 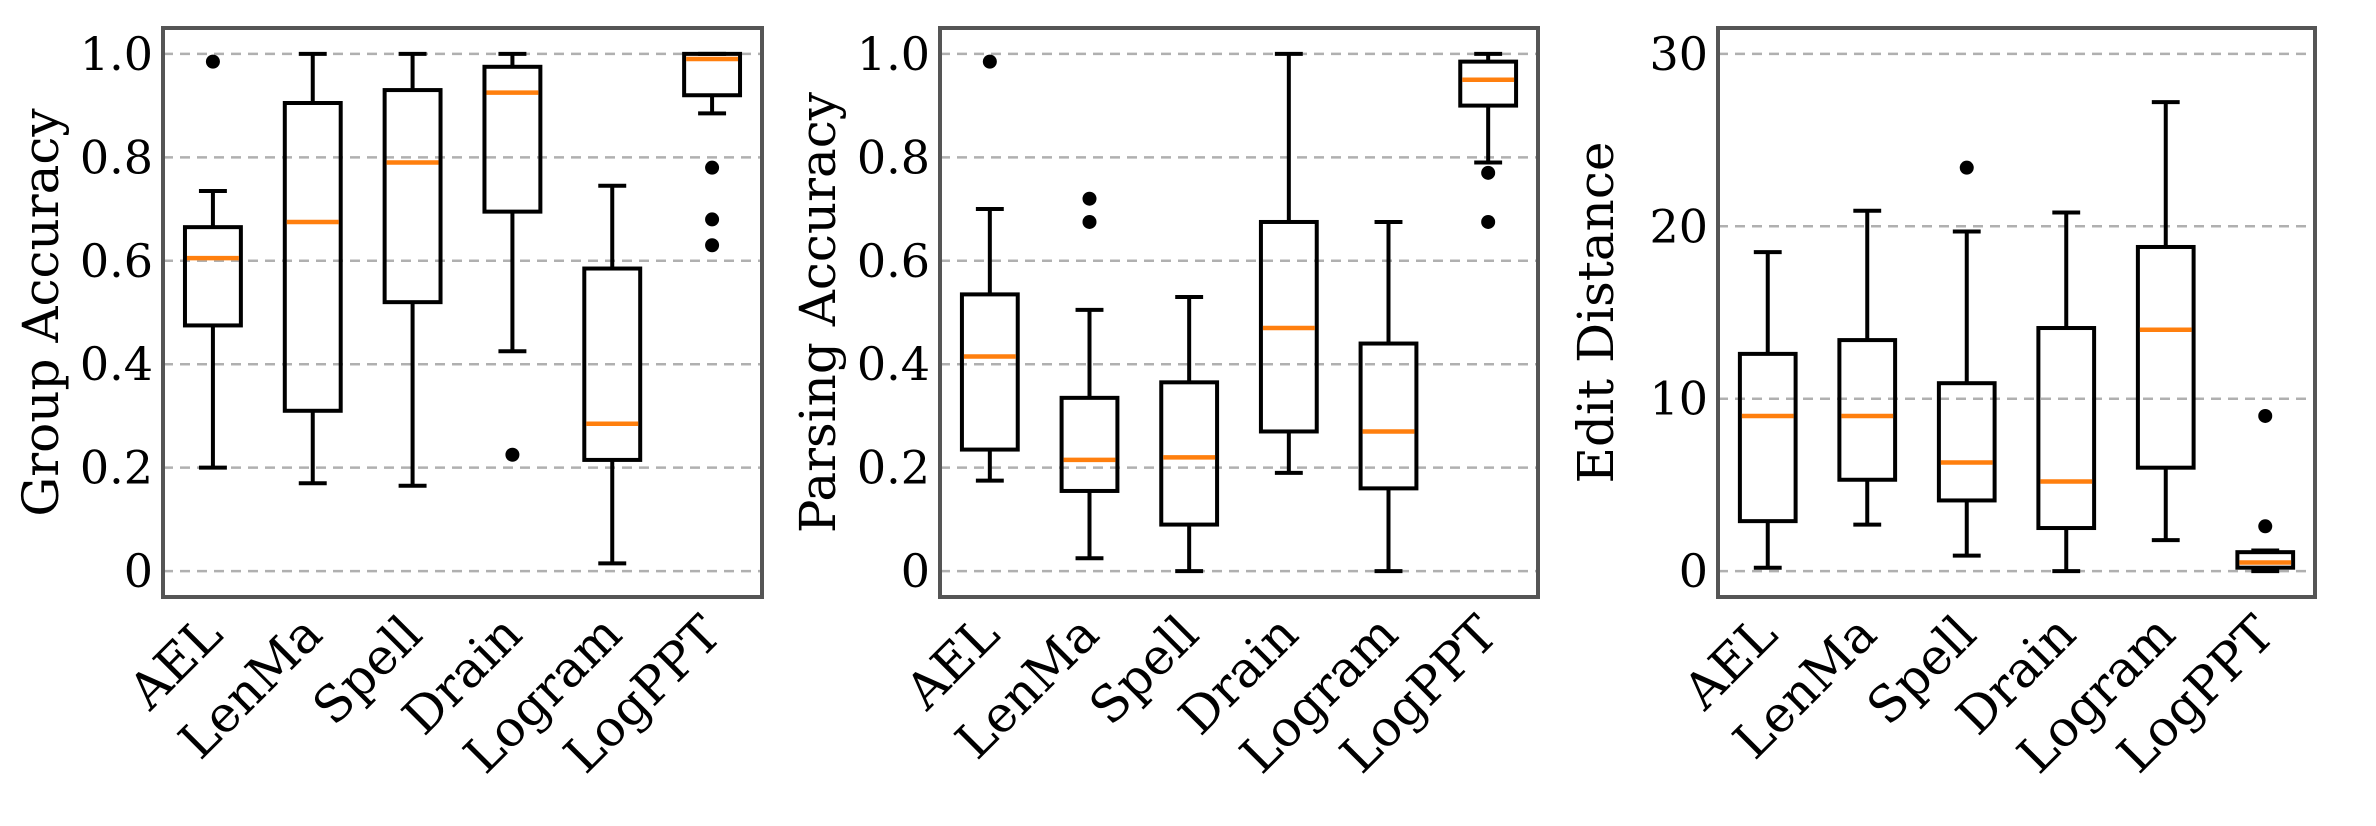 What do you see at coordinates (1767, 437) in the screenshot?
I see `edit-distance-ael-box` at bounding box center [1767, 437].